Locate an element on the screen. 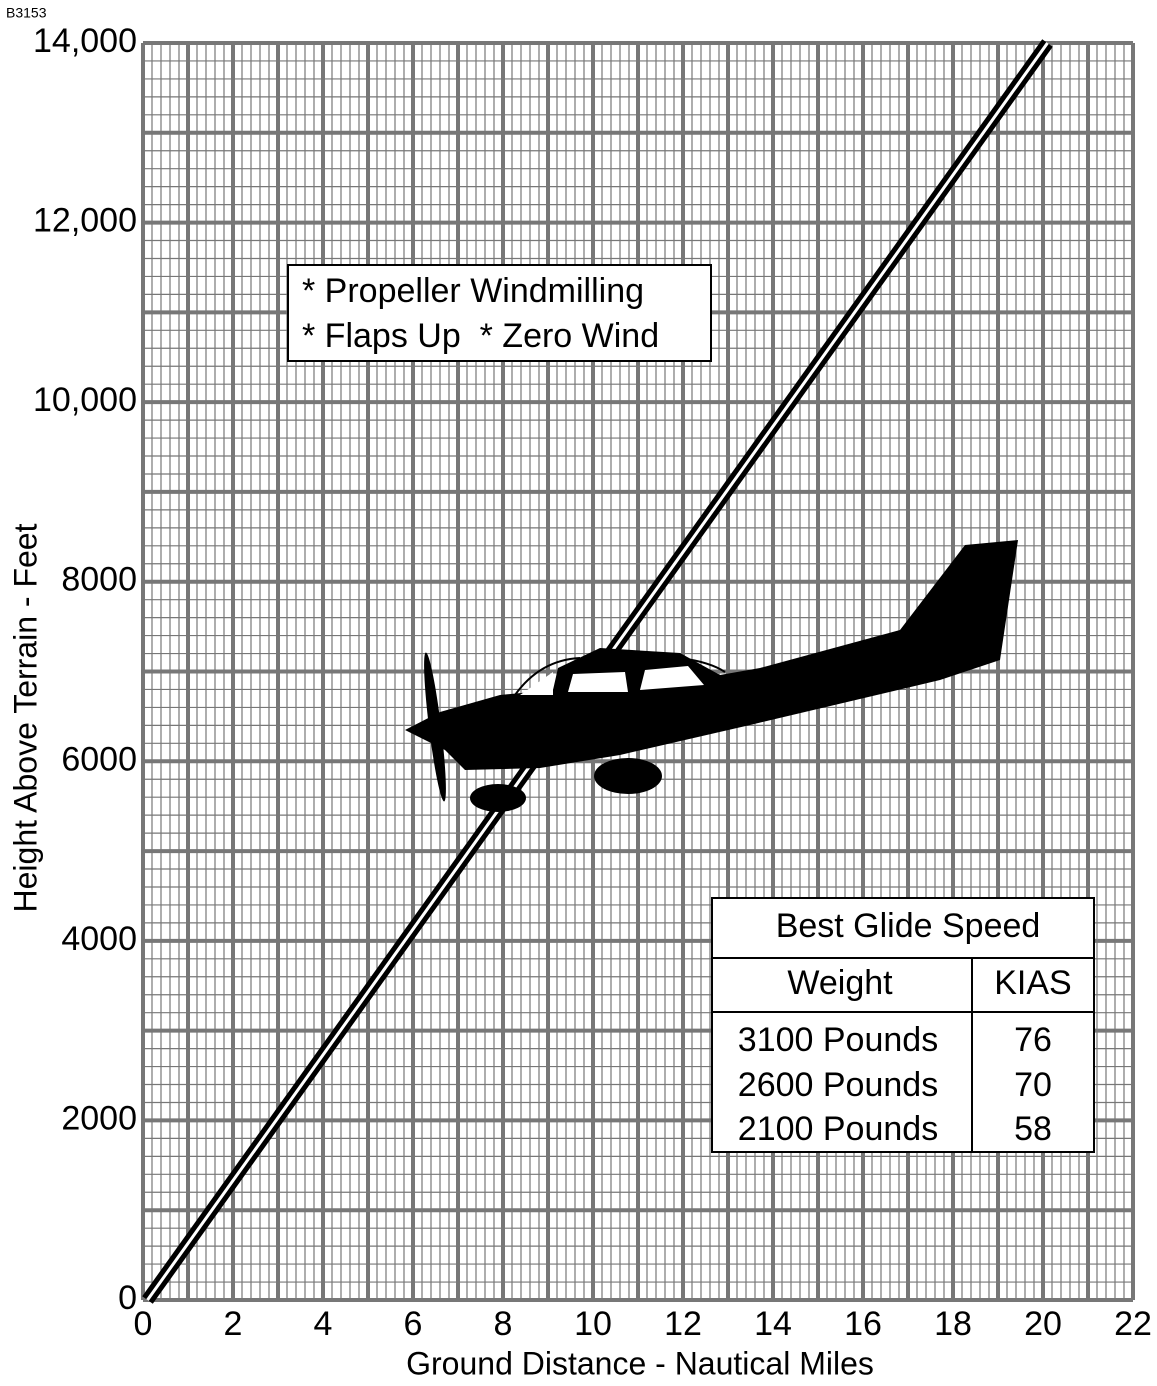 The image size is (1157, 1386). x-tick-label: 10 is located at coordinates (593, 1324).